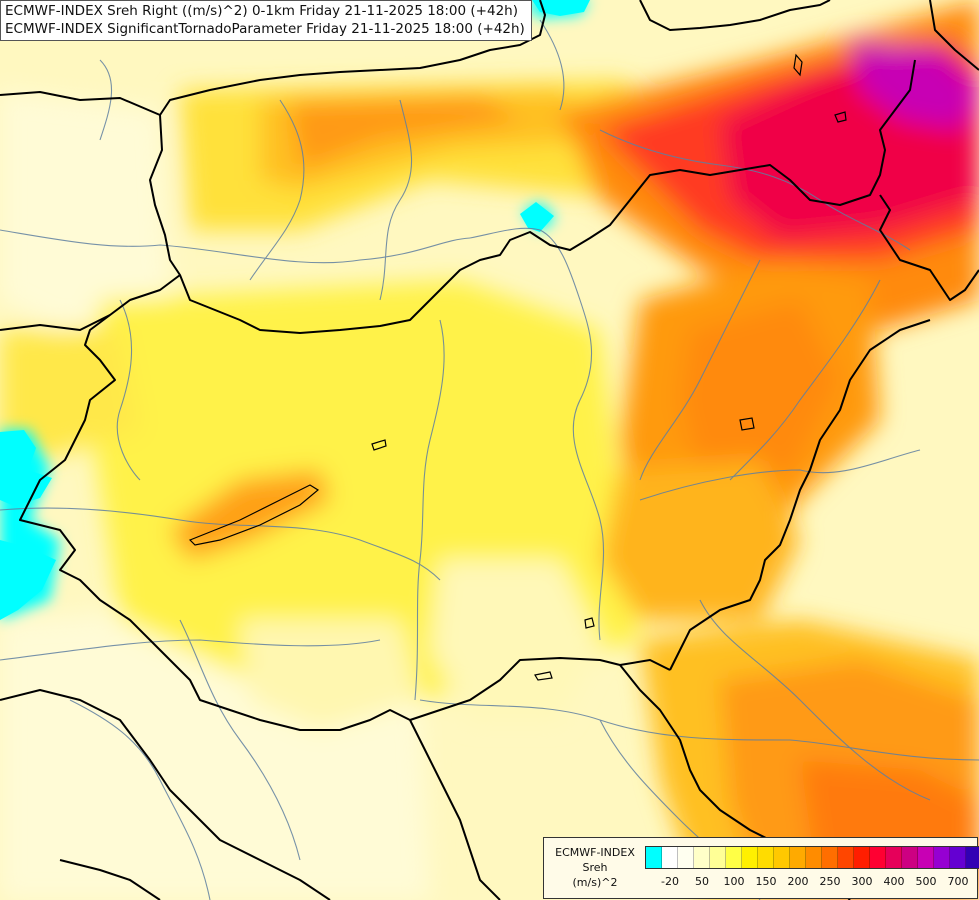  I want to click on legend-color-scale, so click(812, 857).